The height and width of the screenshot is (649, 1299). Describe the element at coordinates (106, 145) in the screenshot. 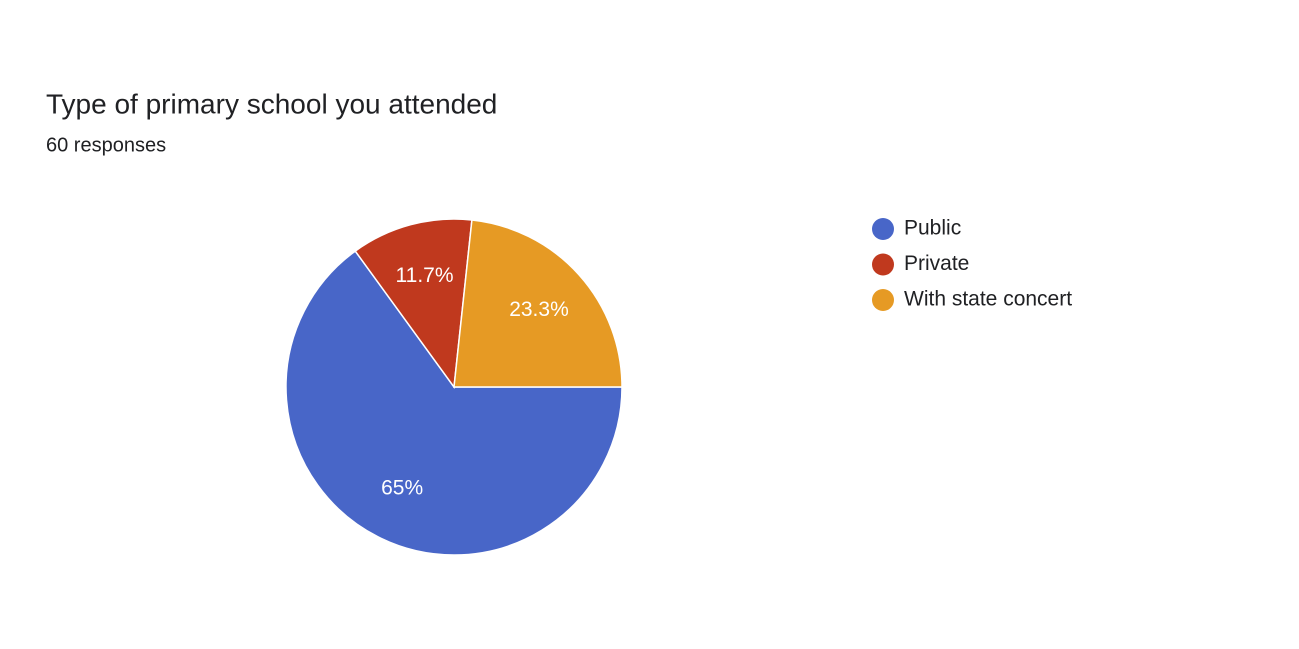

I see `chart-subtitle: 60 responses` at that location.